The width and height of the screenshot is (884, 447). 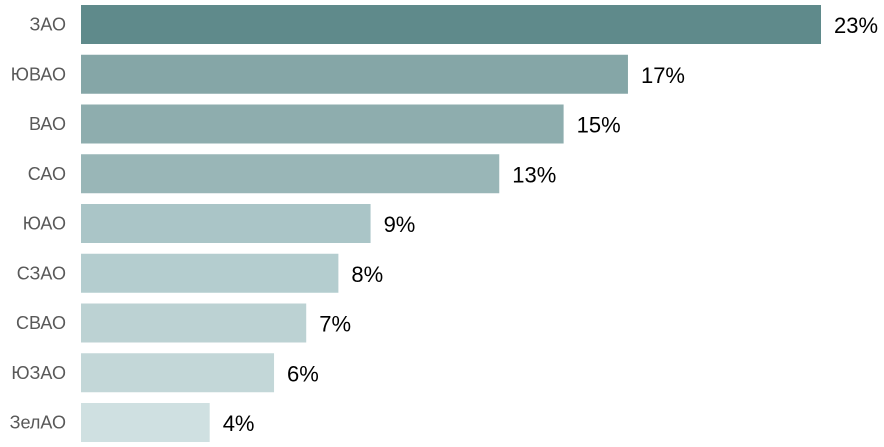 What do you see at coordinates (534, 174) in the screenshot?
I see `value-label: 13%` at bounding box center [534, 174].